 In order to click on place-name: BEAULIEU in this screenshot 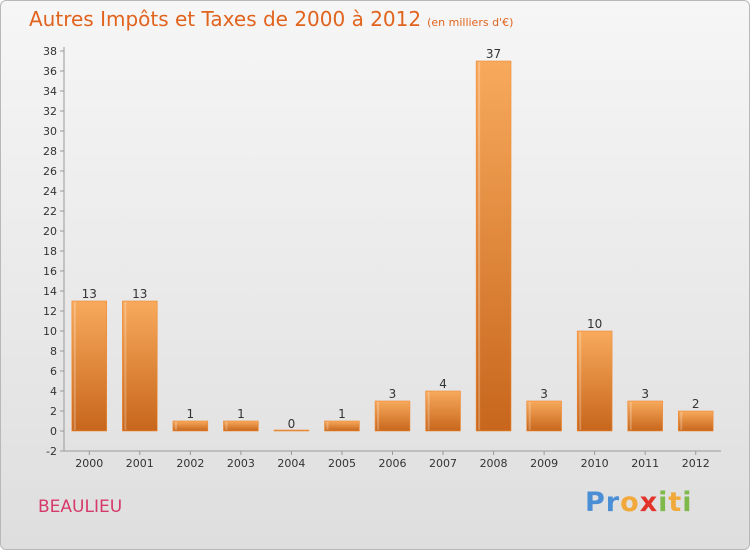, I will do `click(80, 507)`.